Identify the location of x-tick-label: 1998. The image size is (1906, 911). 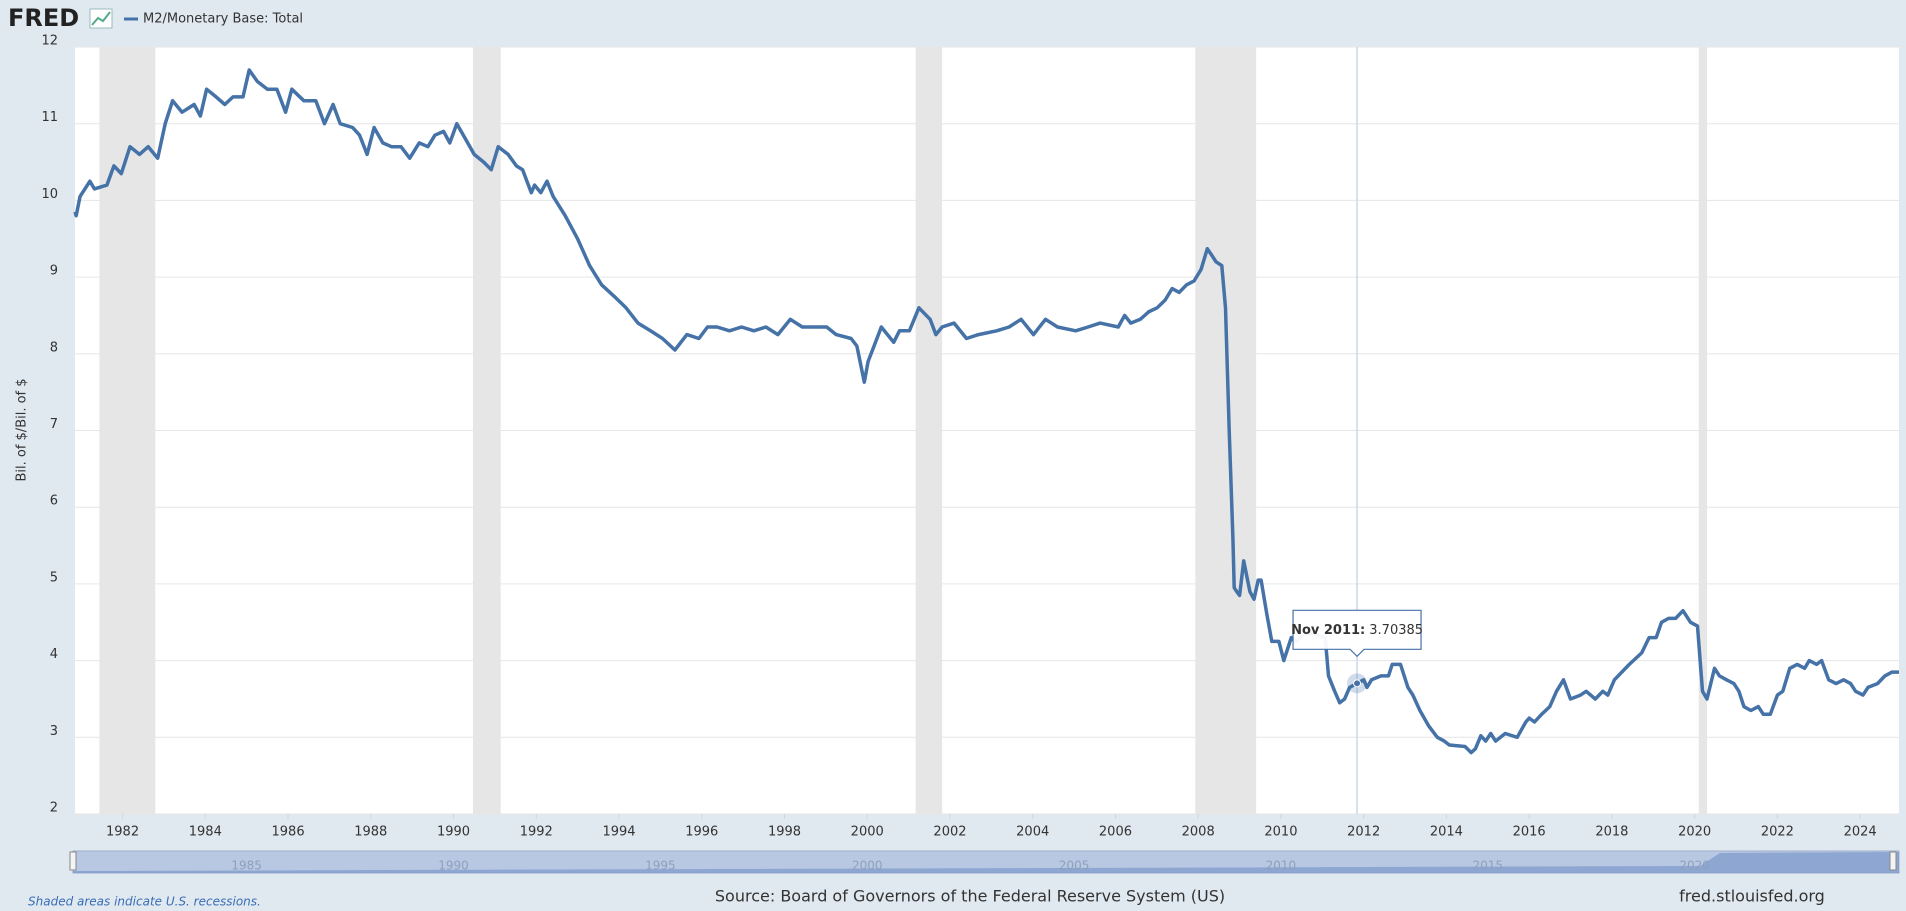
(784, 832).